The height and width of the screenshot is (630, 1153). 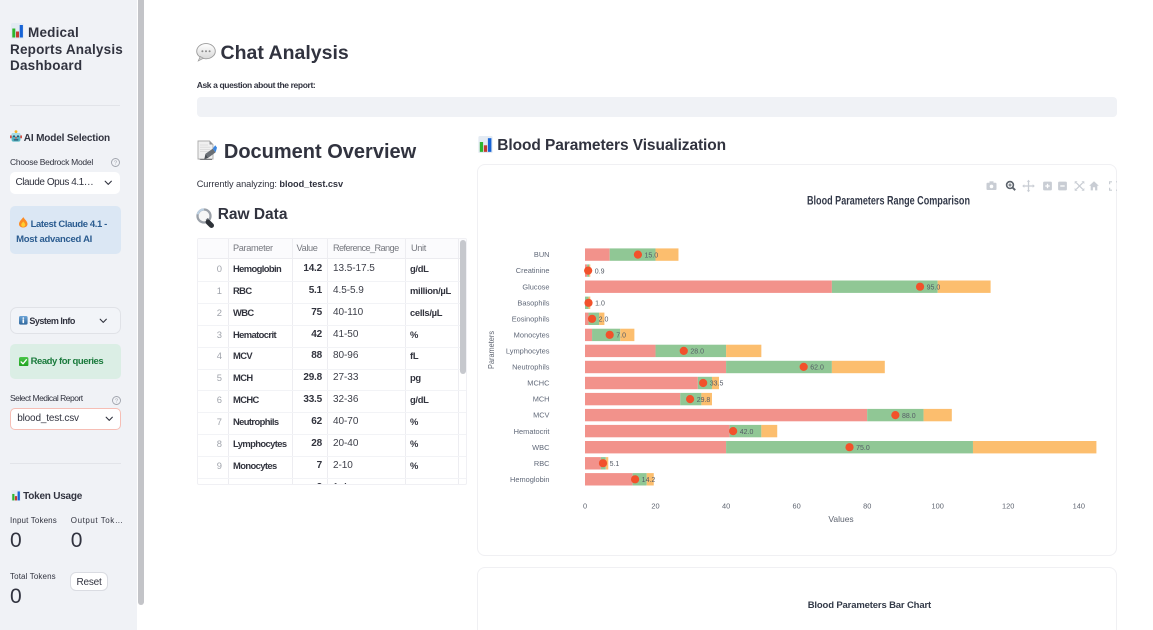 What do you see at coordinates (817, 368) in the screenshot?
I see `svg-text: 62.0` at bounding box center [817, 368].